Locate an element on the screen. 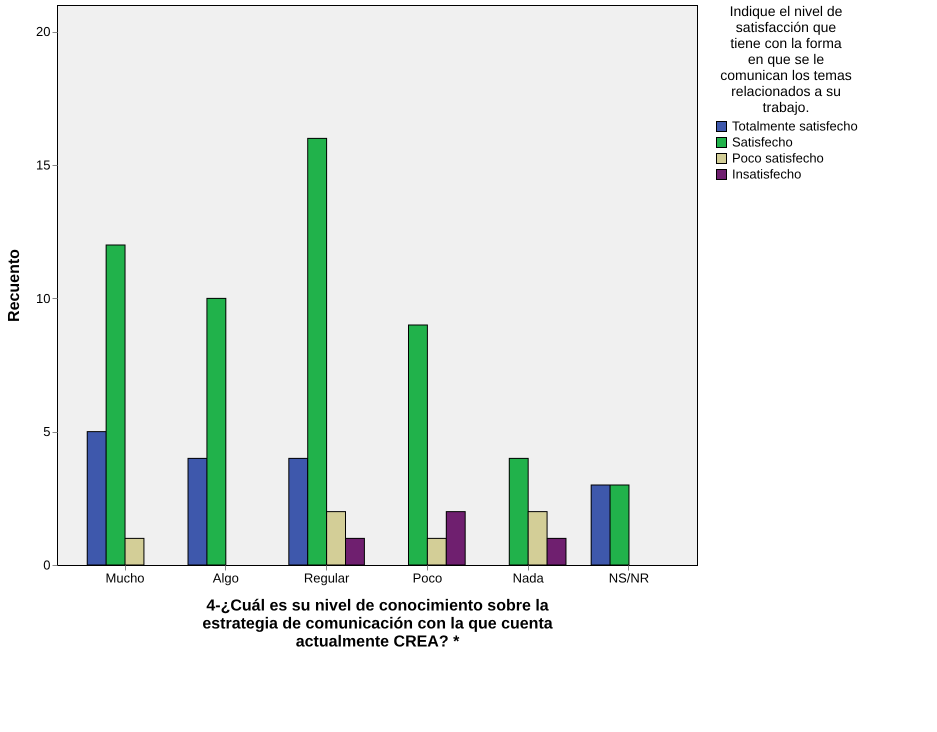 The image size is (937, 732). y-tick-label: 10 is located at coordinates (43, 298).